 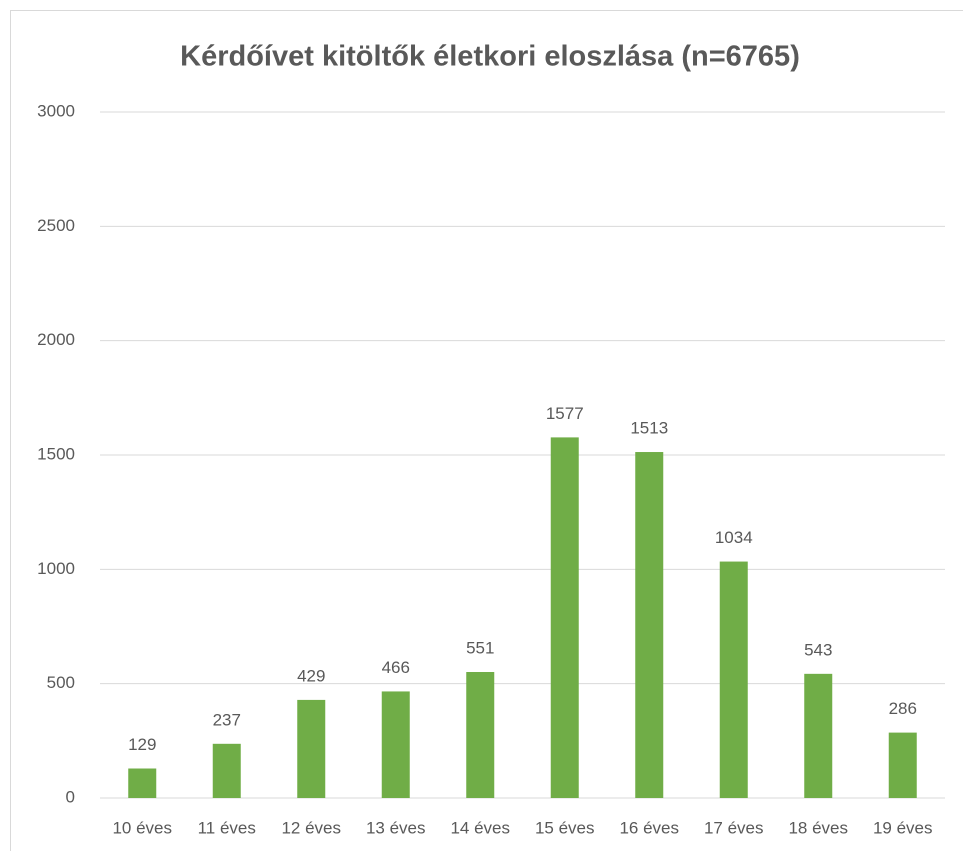 I want to click on x-tick-label: 10 éves, so click(x=142, y=827).